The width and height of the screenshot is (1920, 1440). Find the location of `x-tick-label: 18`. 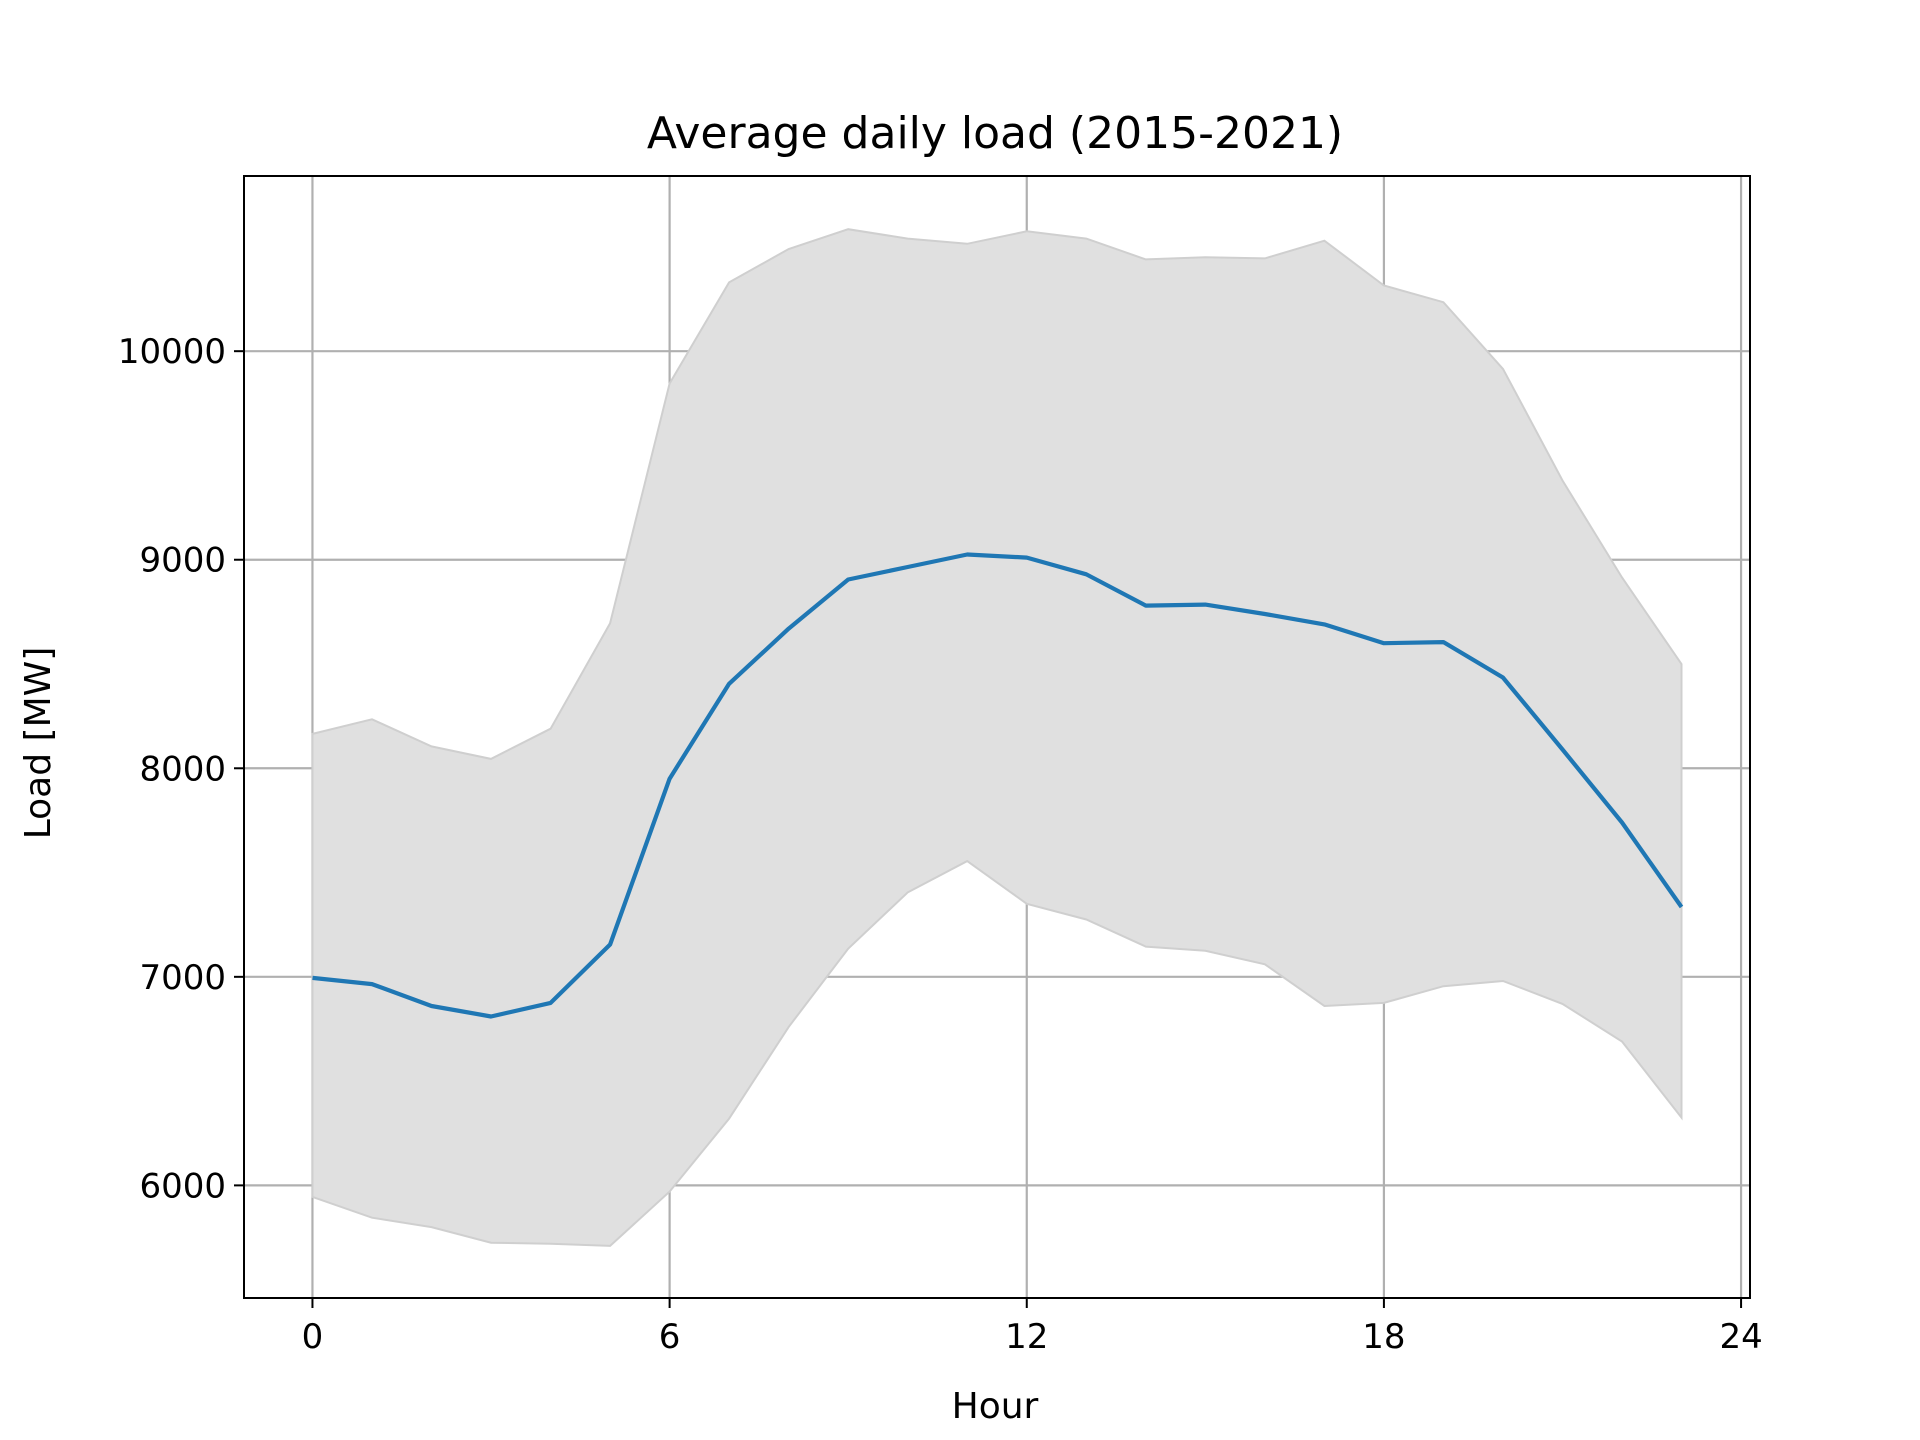

x-tick-label: 18 is located at coordinates (1383, 1337).